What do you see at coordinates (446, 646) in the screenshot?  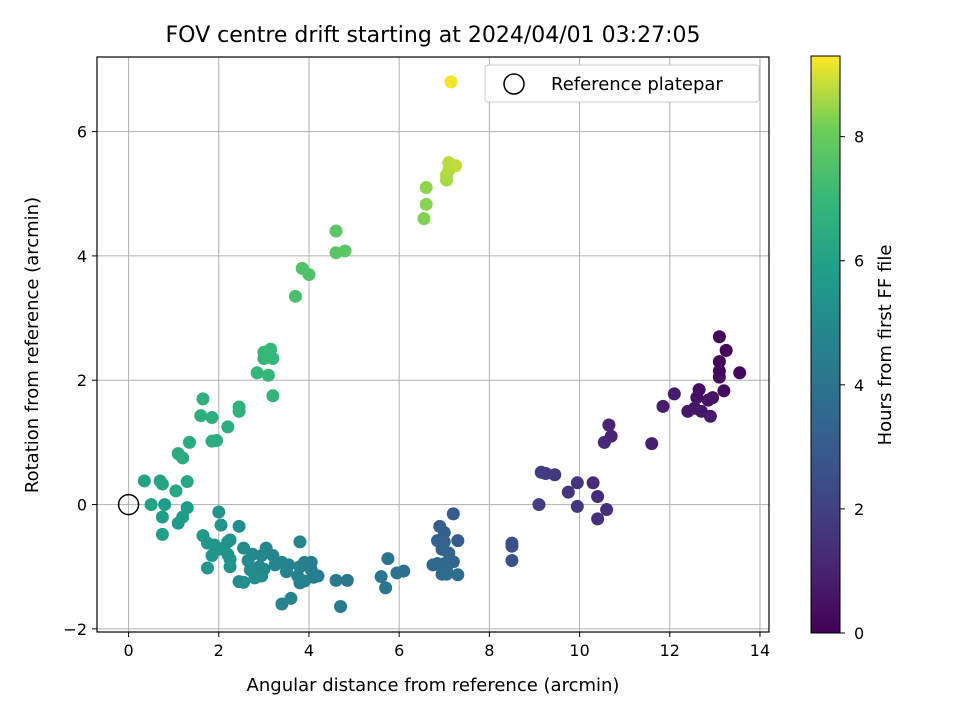 I see `x-axis-ticks: 0 2 4 6 8 10 12 14` at bounding box center [446, 646].